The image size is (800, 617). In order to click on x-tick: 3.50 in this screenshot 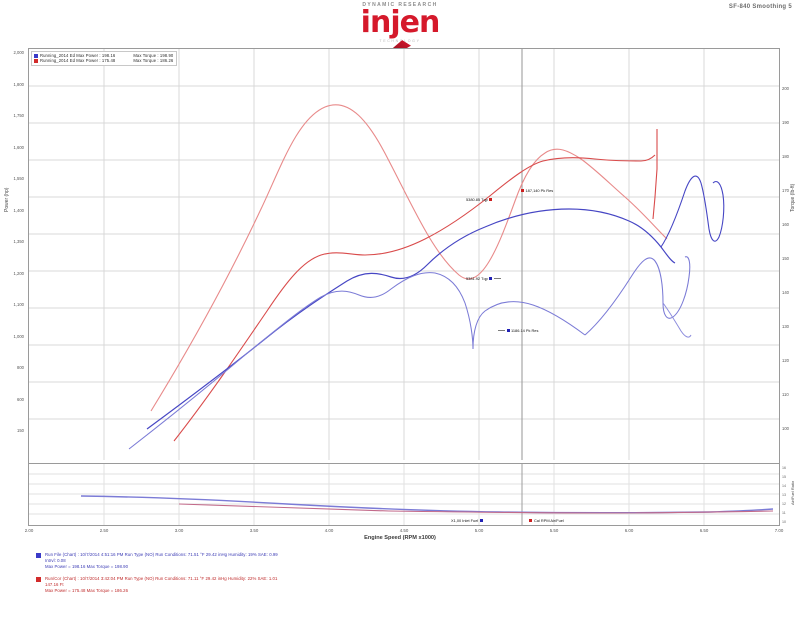, I will do `click(254, 530)`.